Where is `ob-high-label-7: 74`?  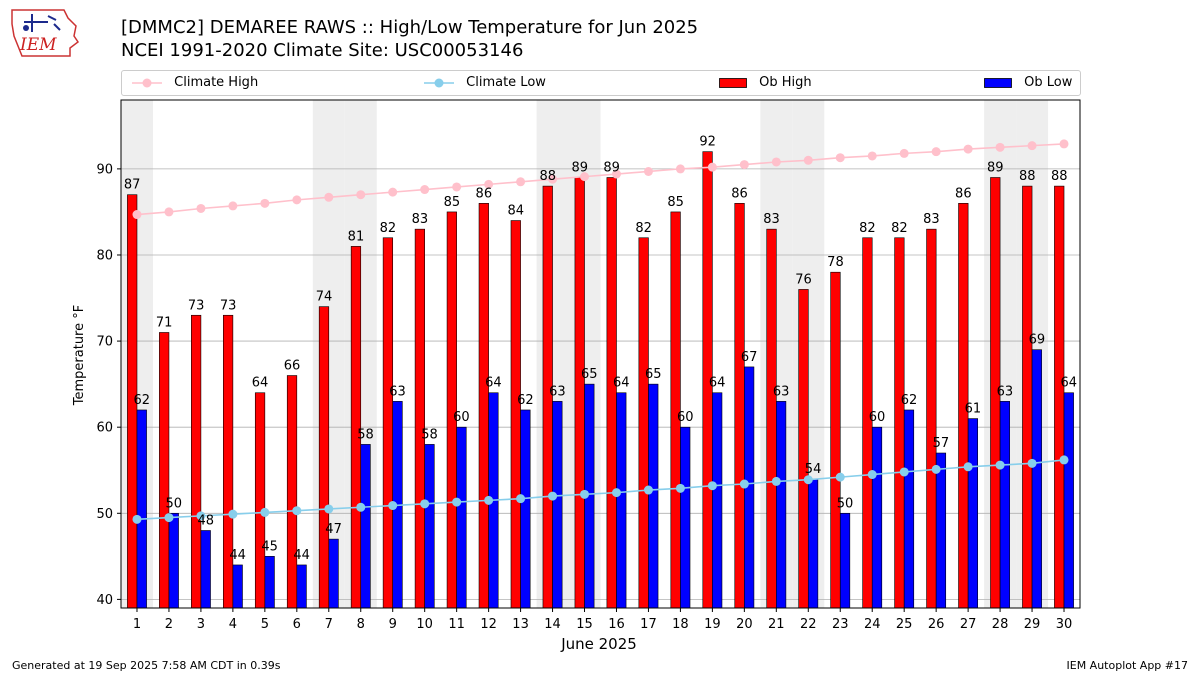
ob-high-label-7: 74 is located at coordinates (324, 297).